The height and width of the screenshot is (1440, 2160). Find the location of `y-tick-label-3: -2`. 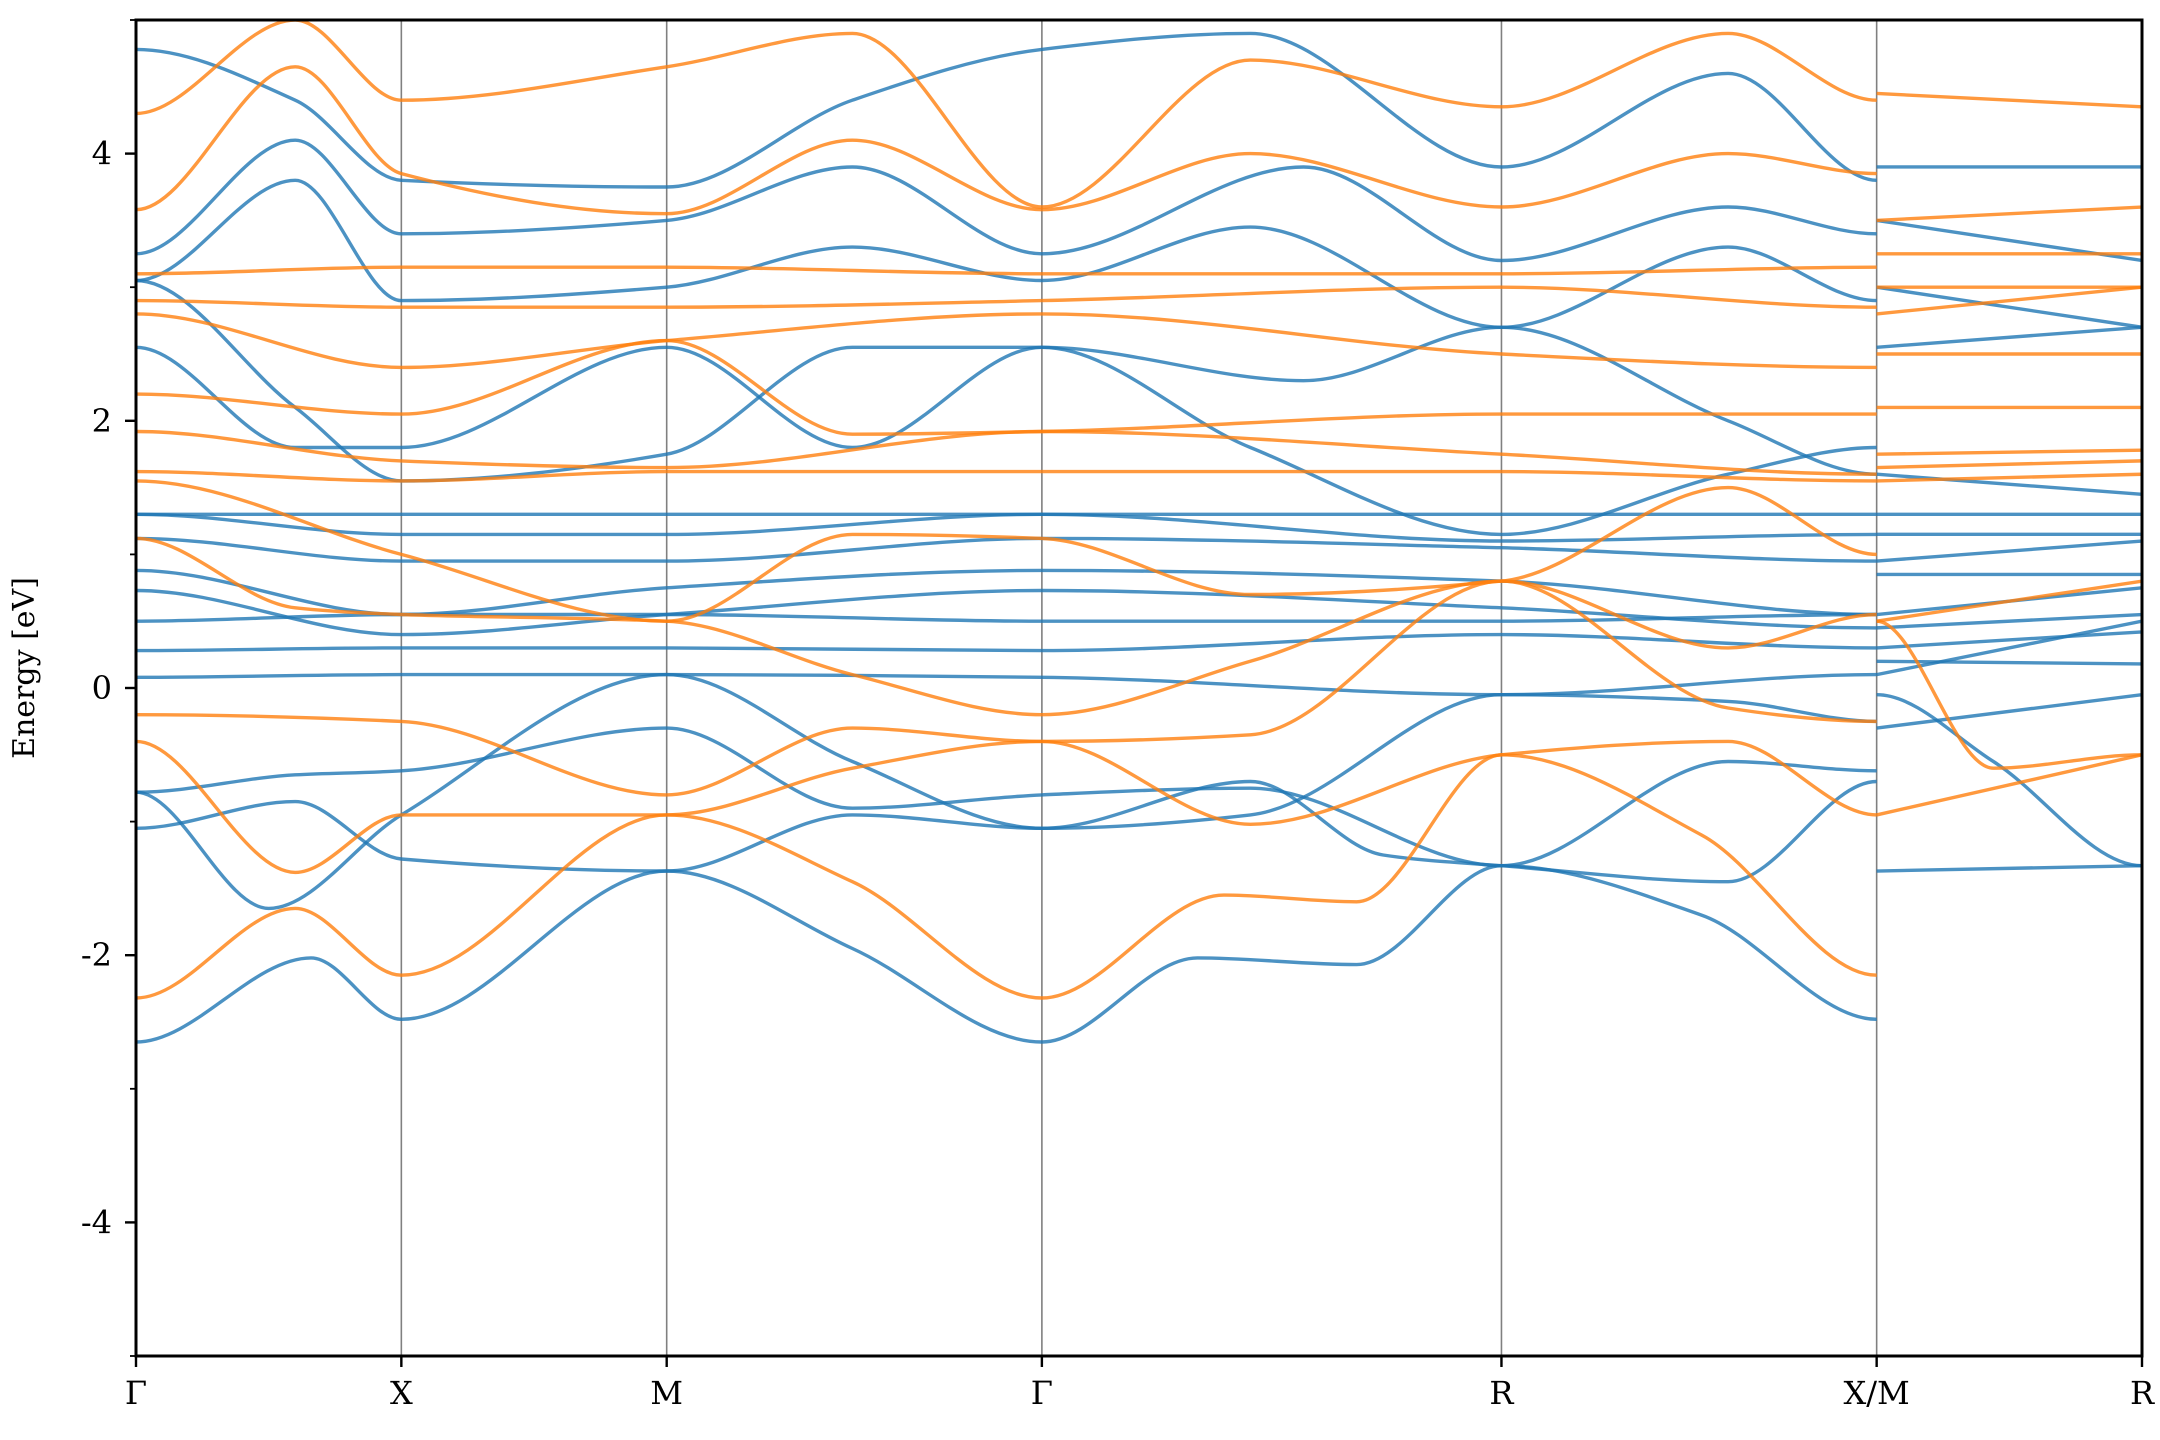

y-tick-label-3: -2 is located at coordinates (96, 955).